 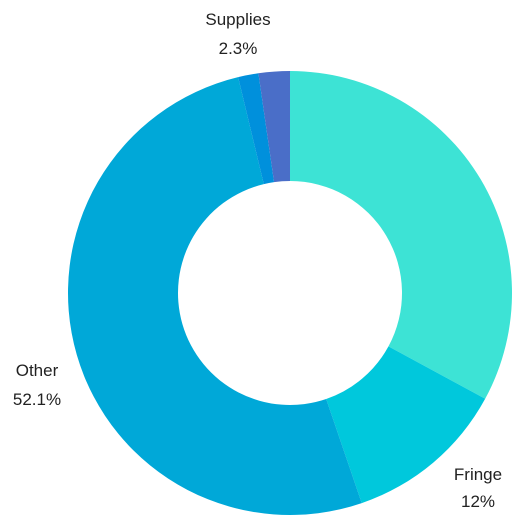 What do you see at coordinates (274, 127) in the screenshot?
I see `slice-supplies` at bounding box center [274, 127].